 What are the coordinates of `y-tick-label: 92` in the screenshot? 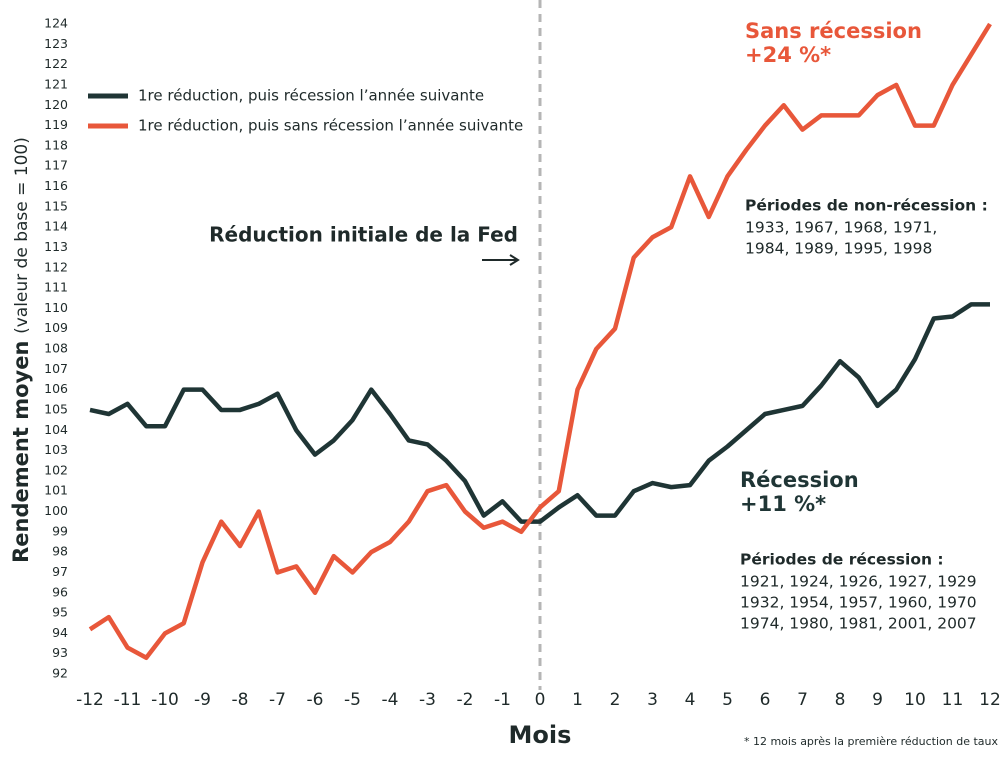 It's located at (60, 673).